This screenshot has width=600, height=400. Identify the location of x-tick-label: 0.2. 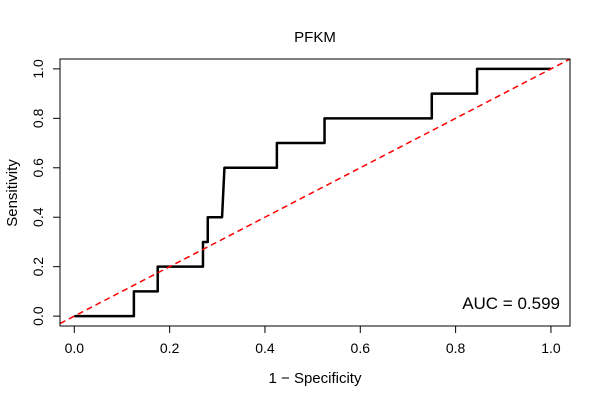
(170, 348).